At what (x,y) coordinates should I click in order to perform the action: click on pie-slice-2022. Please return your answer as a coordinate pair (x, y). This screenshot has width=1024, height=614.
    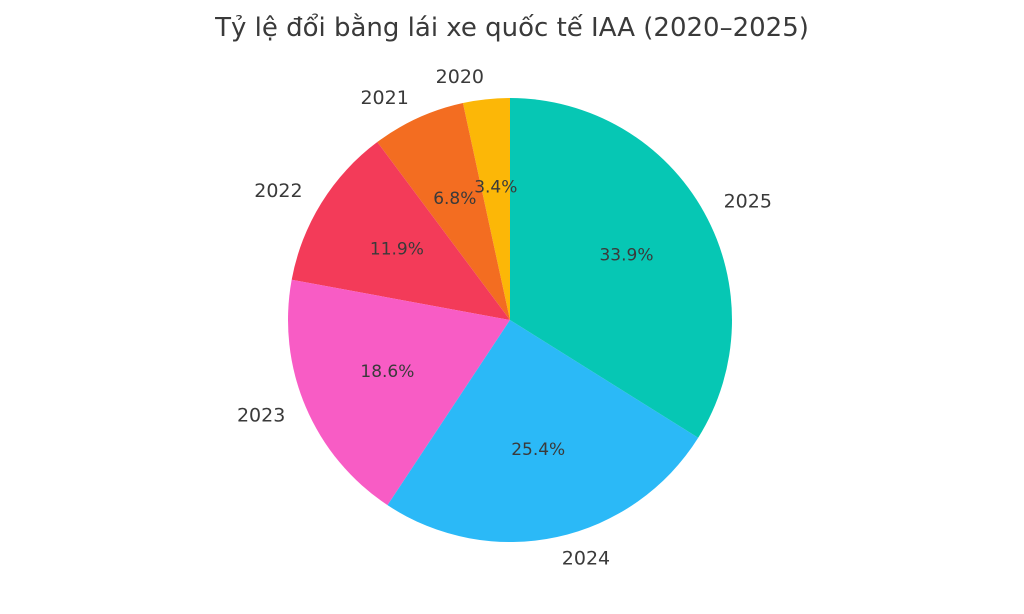
    Looking at the image, I should click on (400, 231).